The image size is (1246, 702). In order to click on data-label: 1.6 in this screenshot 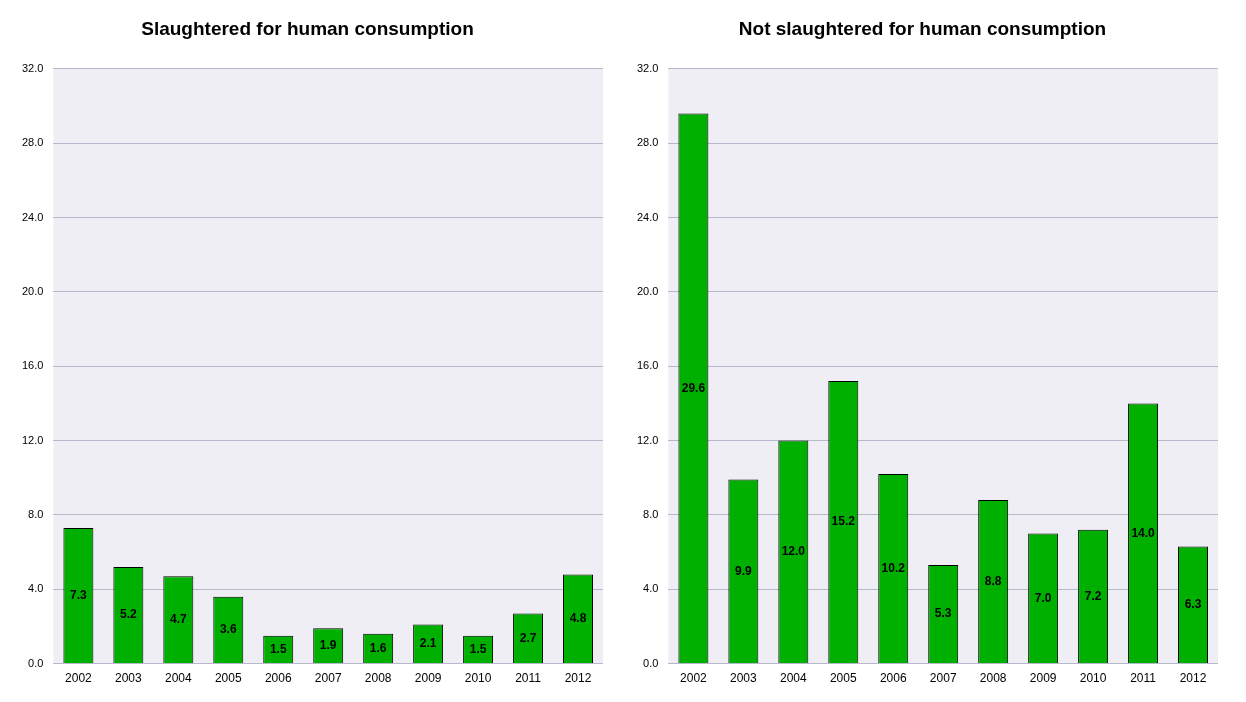, I will do `click(378, 647)`.